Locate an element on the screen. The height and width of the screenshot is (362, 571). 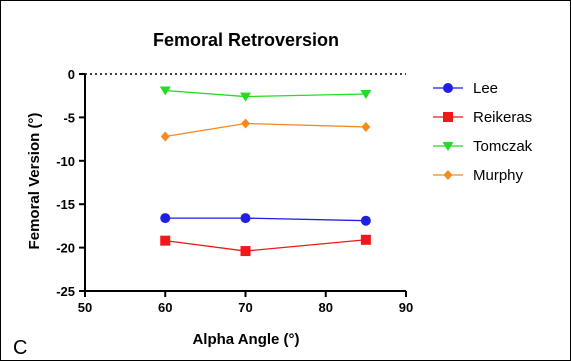
y-tick-label: -5 is located at coordinates (69, 117).